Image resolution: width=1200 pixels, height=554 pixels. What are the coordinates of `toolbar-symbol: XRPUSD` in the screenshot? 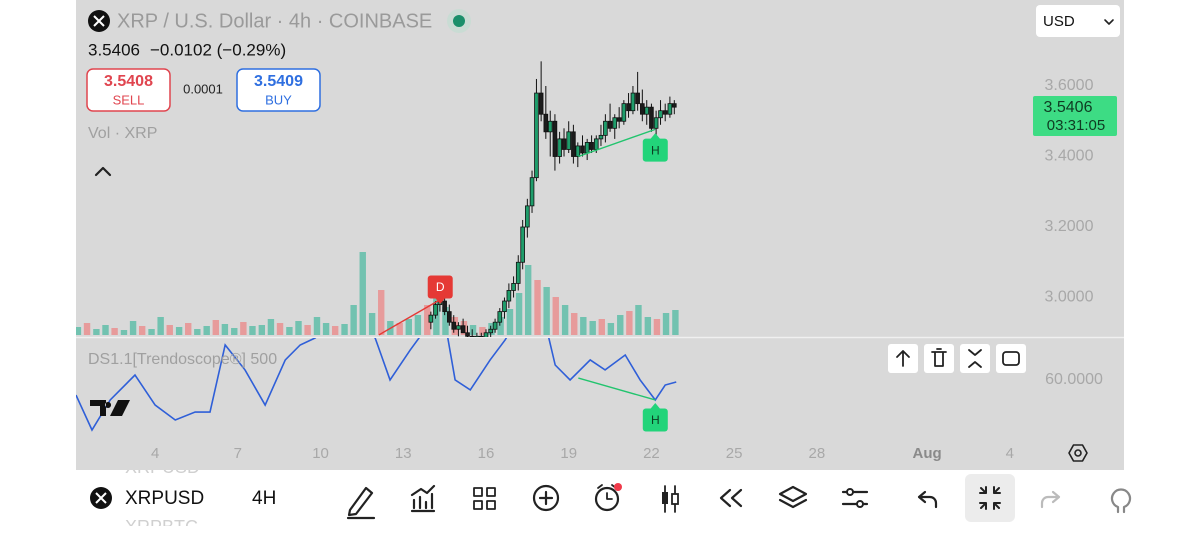 It's located at (164, 498).